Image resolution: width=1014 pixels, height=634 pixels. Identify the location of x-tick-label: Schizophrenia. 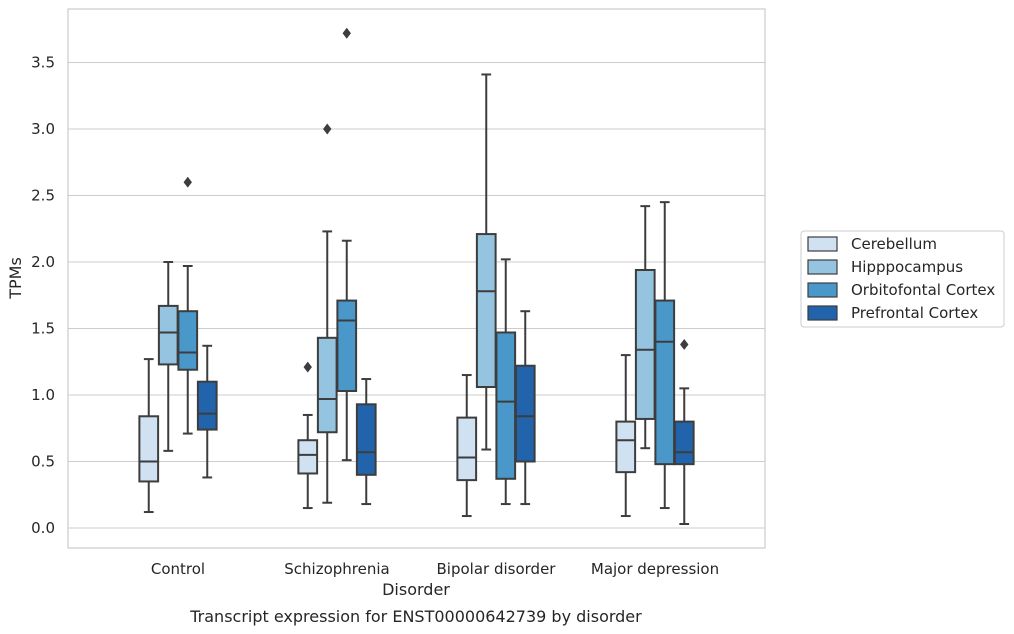
(336, 569).